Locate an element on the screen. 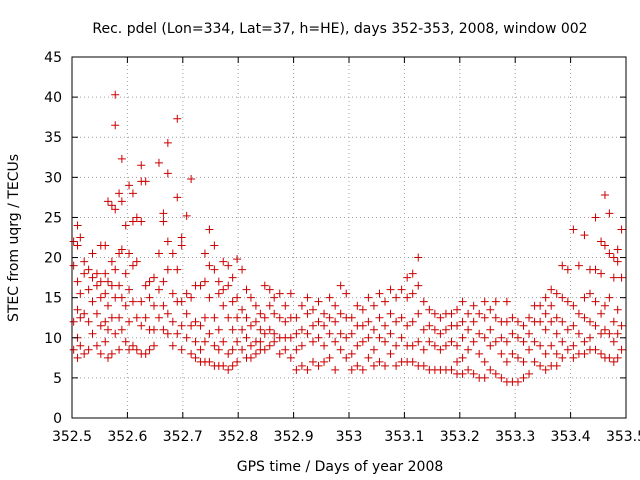 This screenshot has height=480, width=640. y-tick-label: 40 is located at coordinates (53, 98).